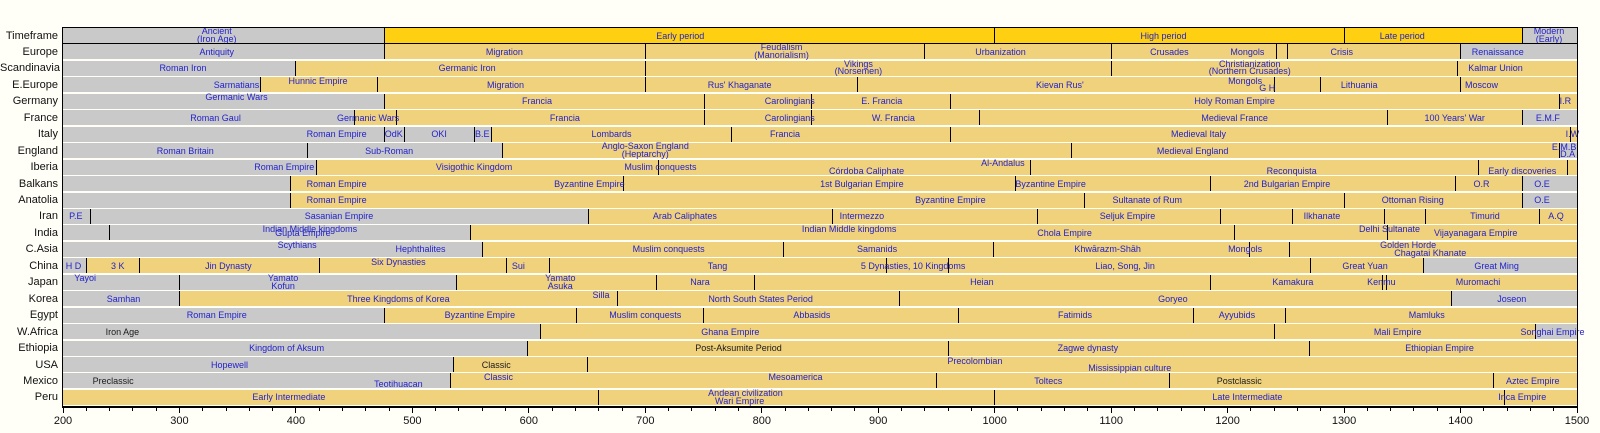 The height and width of the screenshot is (433, 1600). Describe the element at coordinates (1426, 315) in the screenshot. I see `period-label: Mamluks` at that location.